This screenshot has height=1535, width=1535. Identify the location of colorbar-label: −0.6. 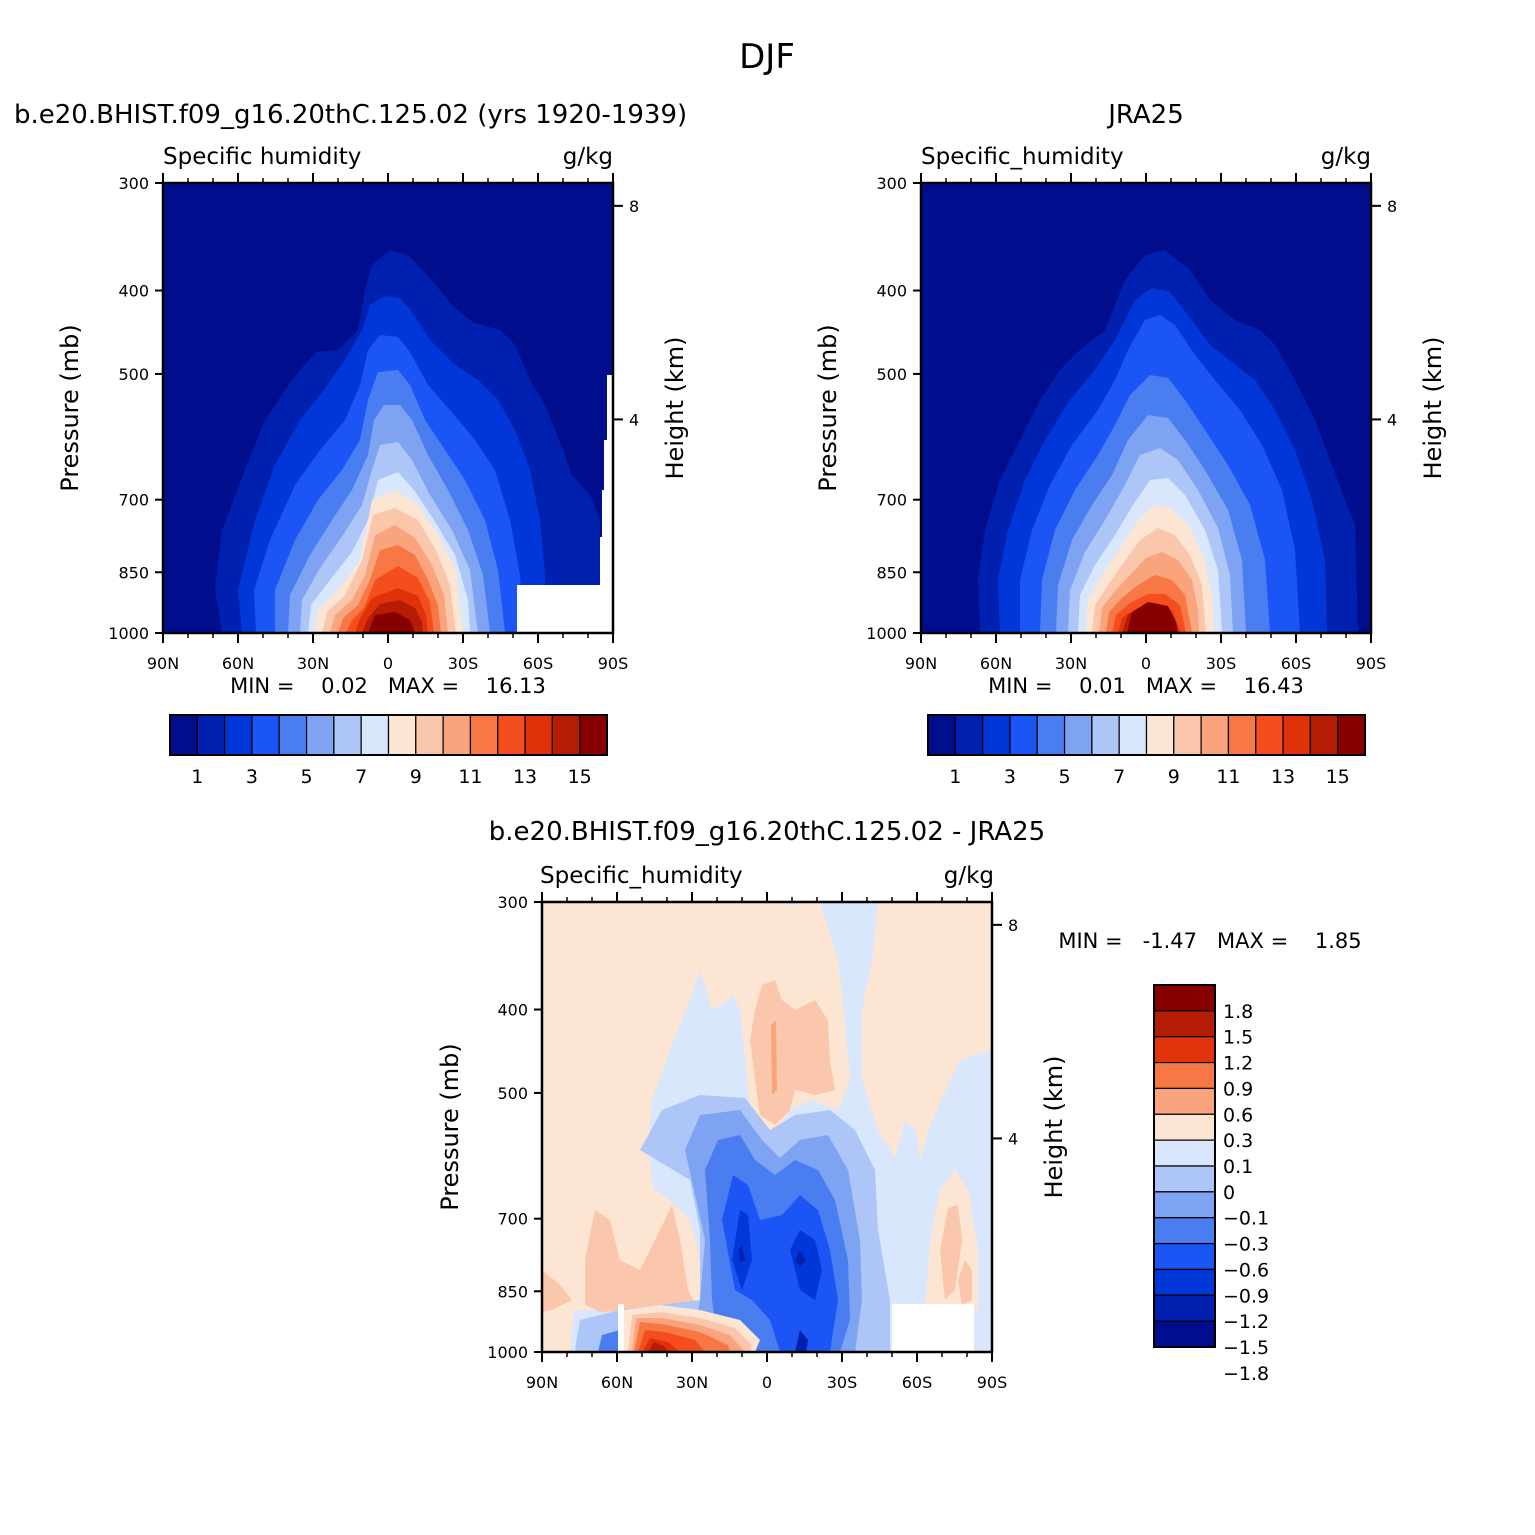
(1246, 1270).